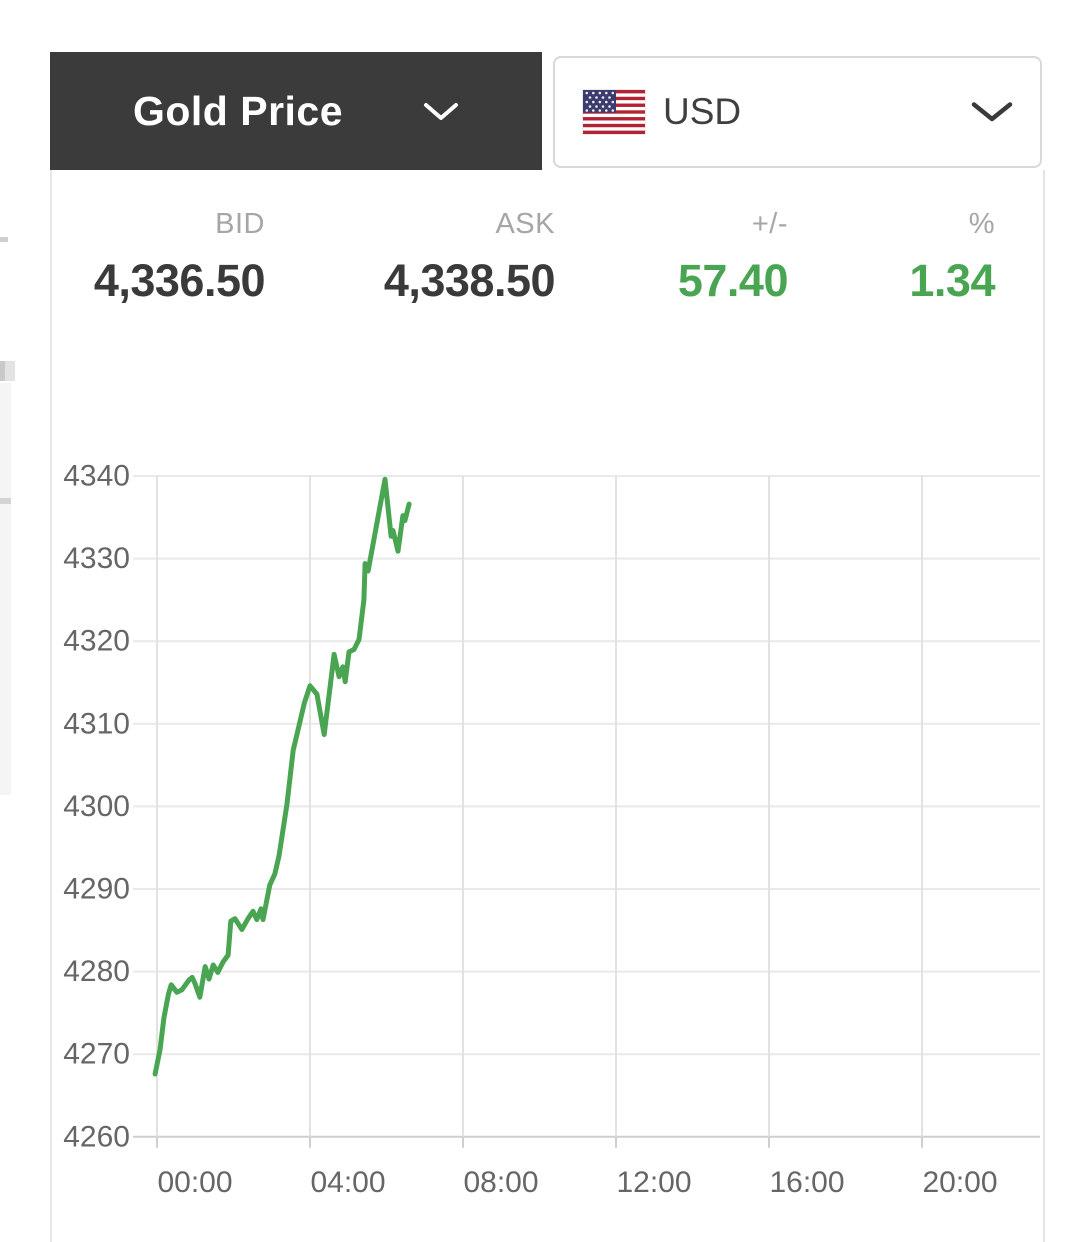  I want to click on widget-left-border, so click(51, 706).